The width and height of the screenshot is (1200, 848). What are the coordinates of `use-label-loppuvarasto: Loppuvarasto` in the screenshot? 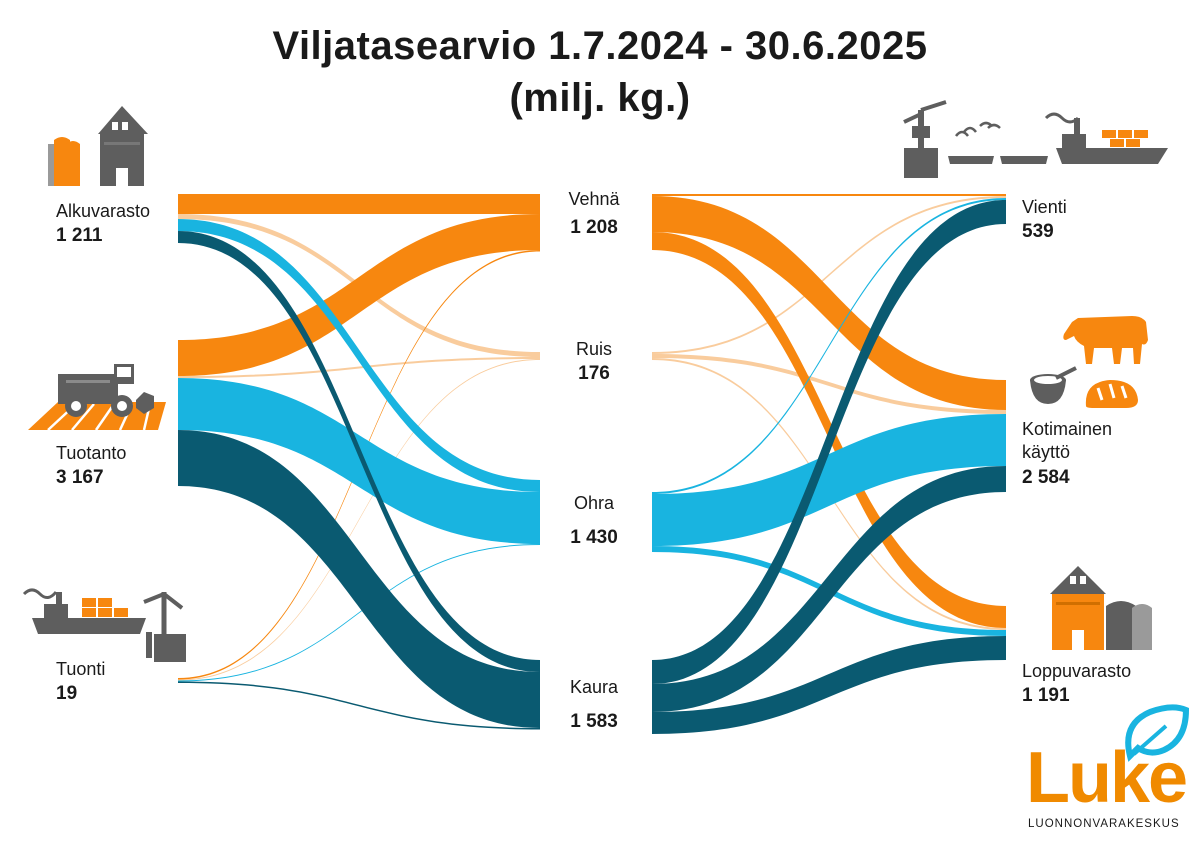 It's located at (1077, 671).